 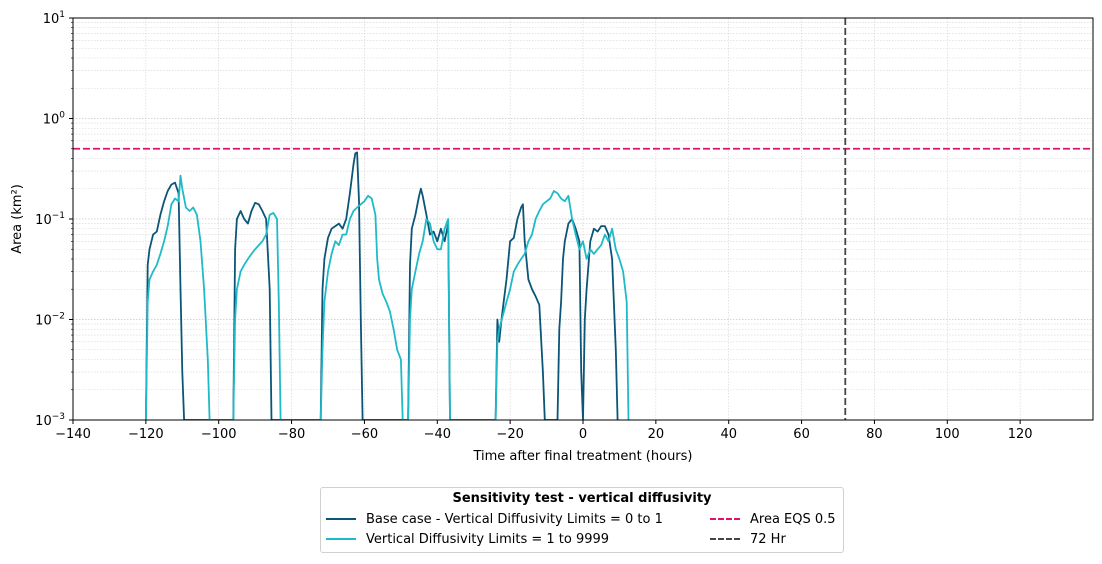 I want to click on legend-swatch-area-eqs, so click(x=725, y=519).